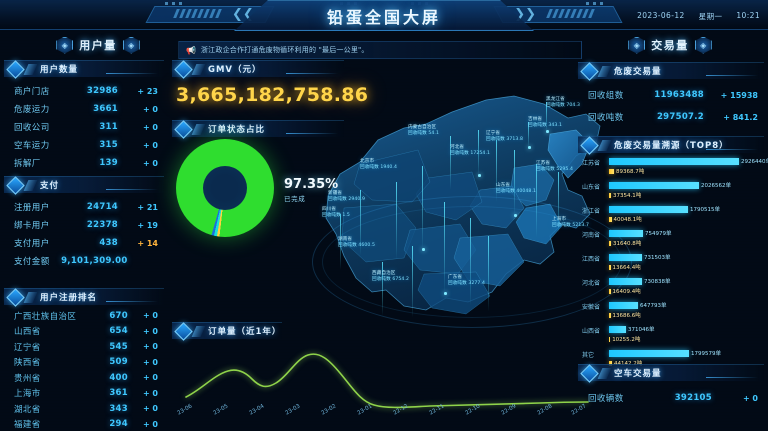 The image size is (768, 431). Describe the element at coordinates (671, 337) in the screenshot. I see `bar-group: 山西省 371046单 10255.2吨` at that location.